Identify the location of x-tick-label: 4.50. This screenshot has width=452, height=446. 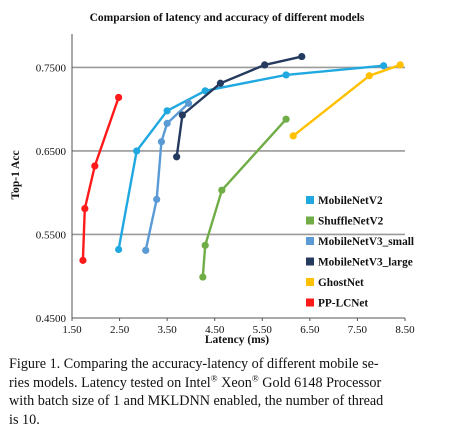
(215, 330).